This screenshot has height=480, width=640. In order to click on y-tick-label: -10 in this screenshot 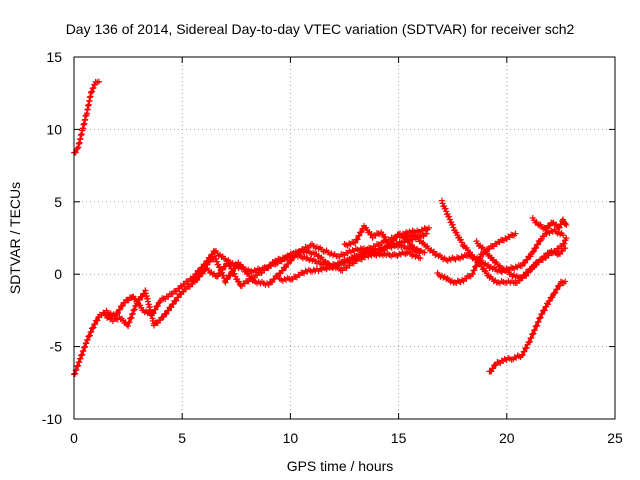, I will do `click(52, 419)`.